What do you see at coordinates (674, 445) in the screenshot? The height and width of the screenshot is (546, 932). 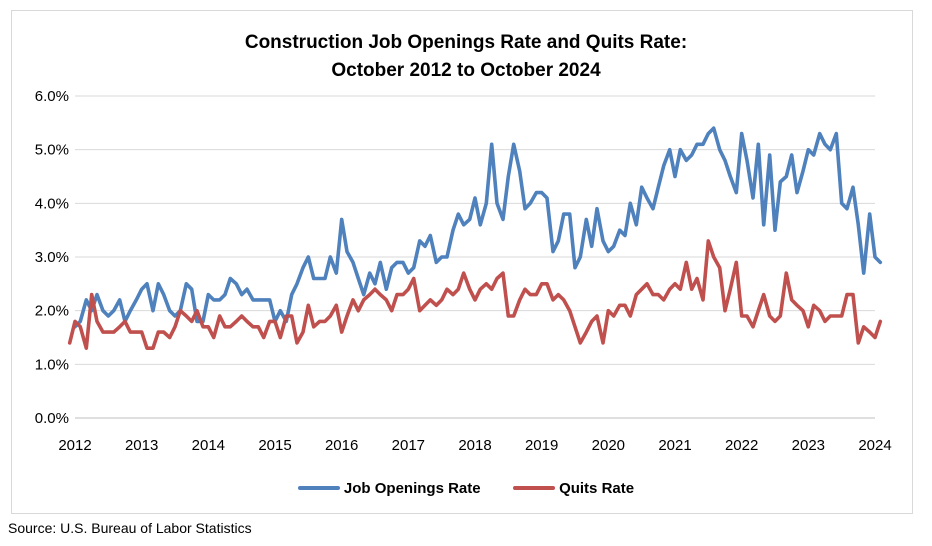 I see `x-tick-label: 2021` at bounding box center [674, 445].